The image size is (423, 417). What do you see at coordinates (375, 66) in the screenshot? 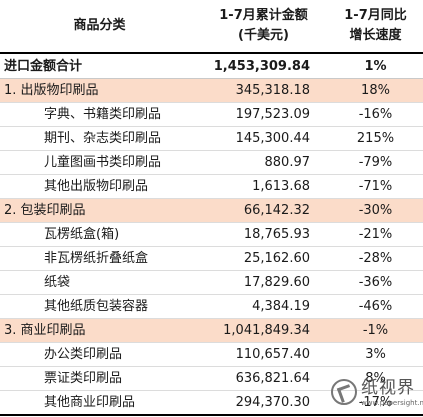
I see `total-growth: 1%` at bounding box center [375, 66].